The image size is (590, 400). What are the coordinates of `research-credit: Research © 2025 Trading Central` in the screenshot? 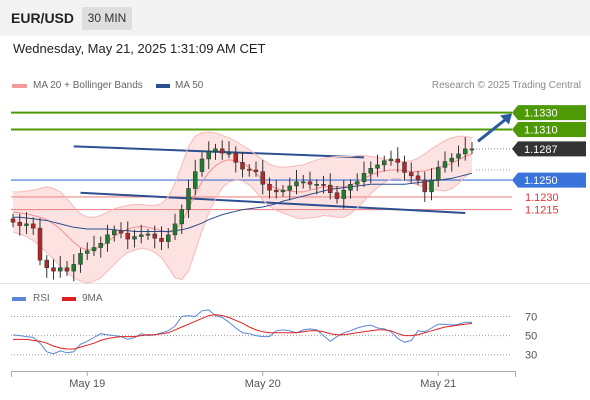 It's located at (506, 85).